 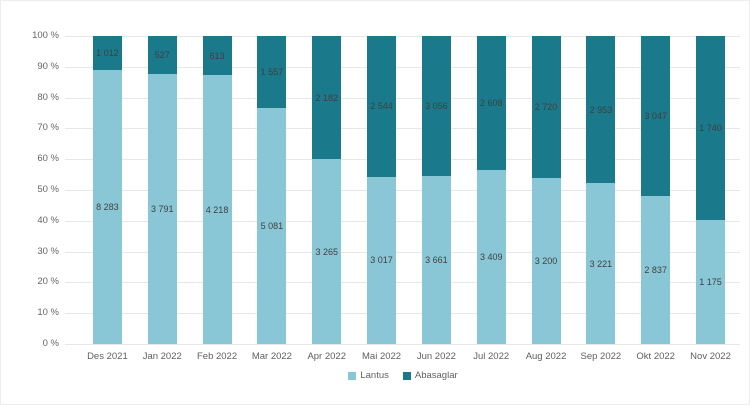 I want to click on x-axis-tick-label: Mai 2022, so click(x=382, y=356).